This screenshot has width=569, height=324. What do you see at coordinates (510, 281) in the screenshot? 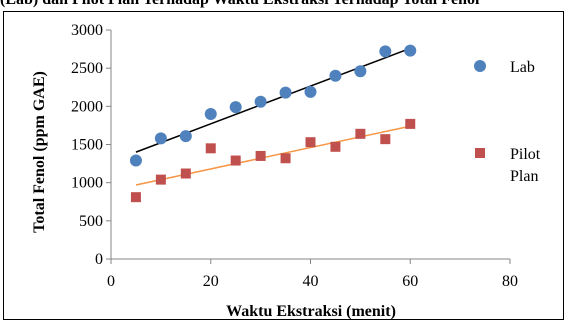
I see `x-tick-label: 80` at bounding box center [510, 281].